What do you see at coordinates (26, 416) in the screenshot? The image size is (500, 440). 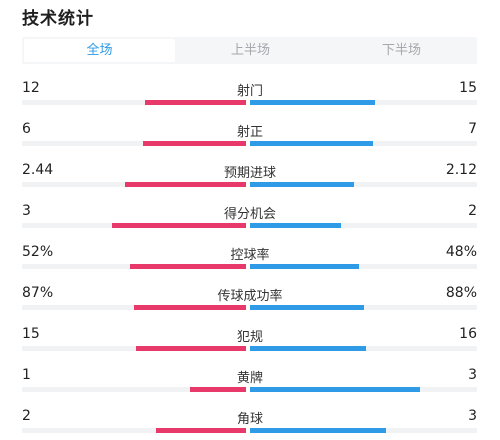 I see `home-value: 2` at bounding box center [26, 416].